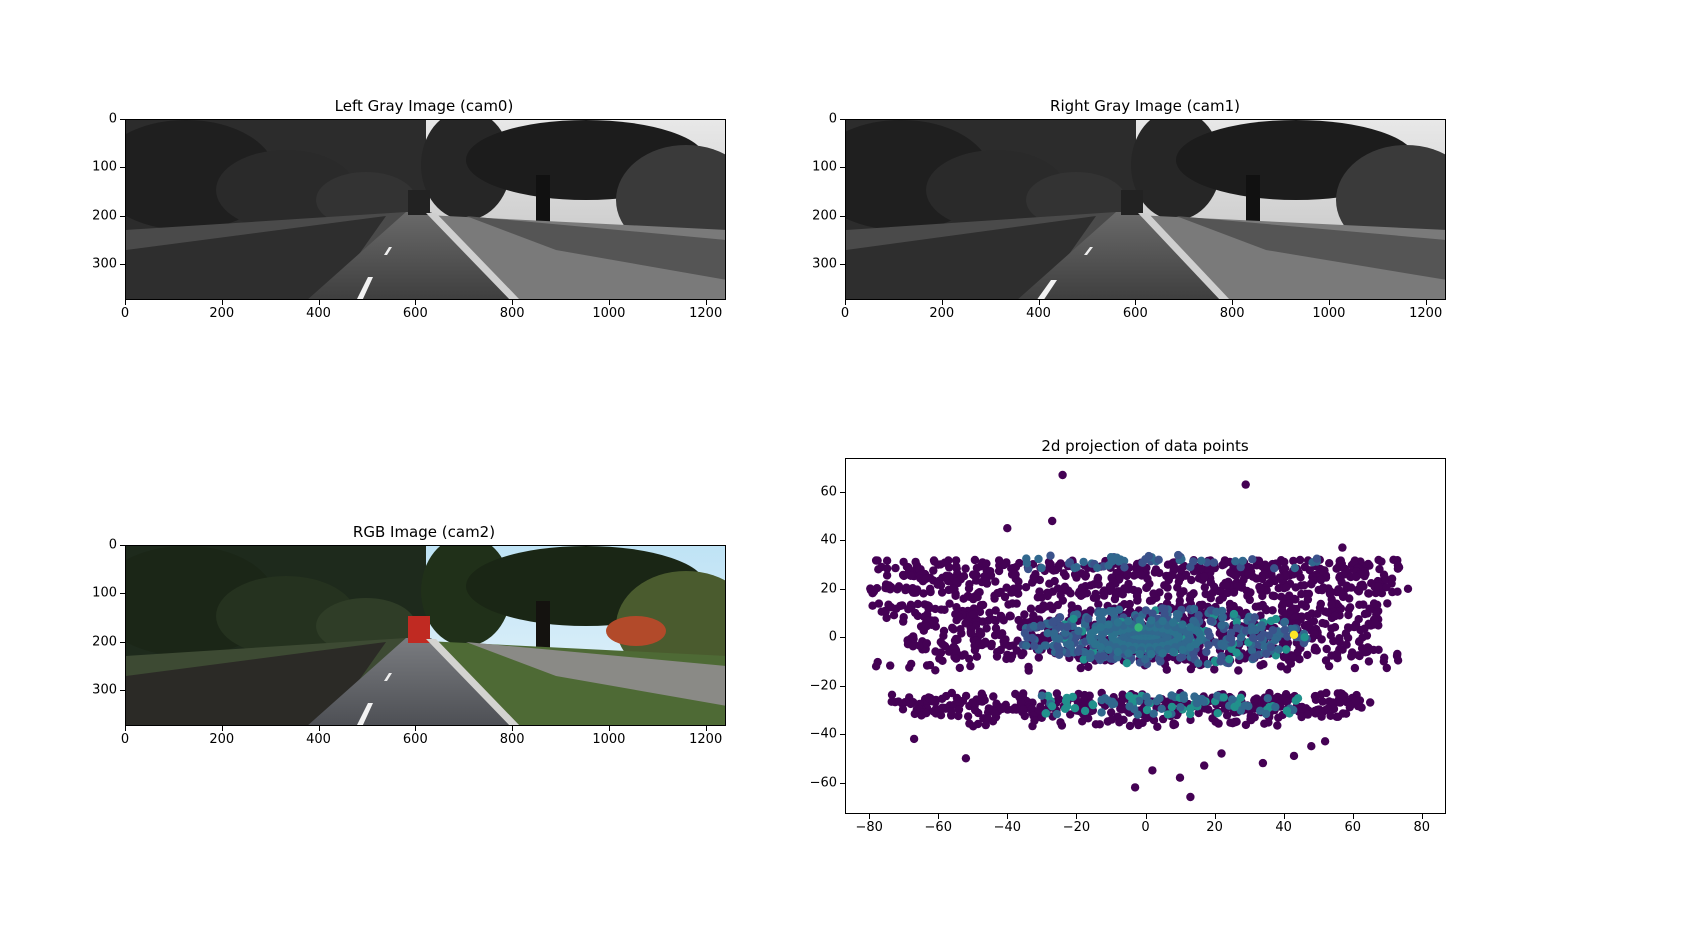 The height and width of the screenshot is (952, 1702). I want to click on cam2-ytick-label: 0, so click(112, 545).